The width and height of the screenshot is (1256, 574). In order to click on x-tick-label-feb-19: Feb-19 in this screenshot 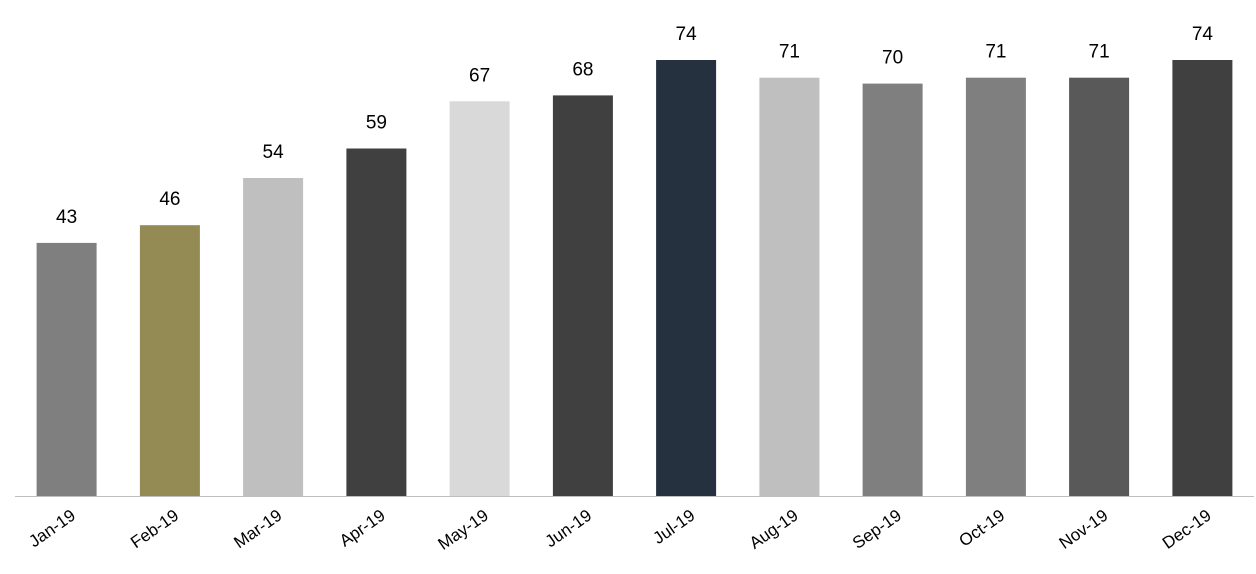, I will do `click(154, 529)`.